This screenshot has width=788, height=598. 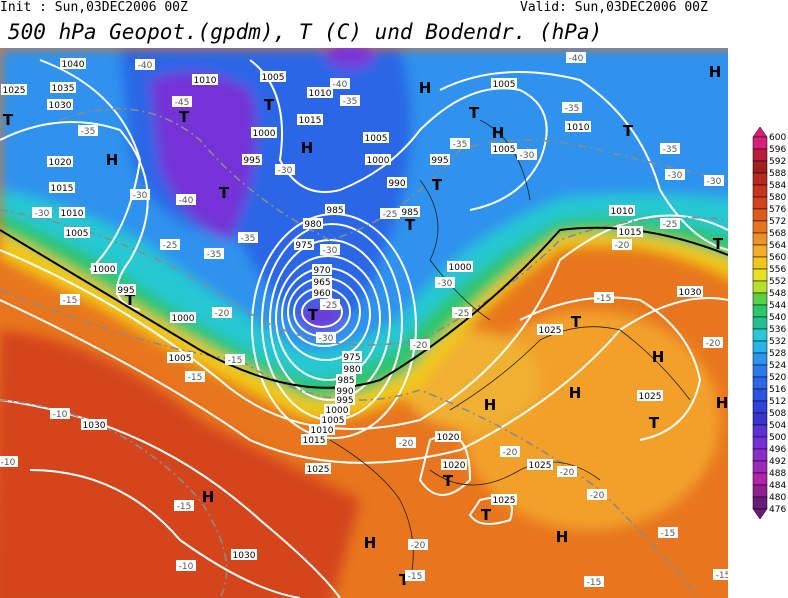 I want to click on isotherm-label: -40, so click(x=340, y=85).